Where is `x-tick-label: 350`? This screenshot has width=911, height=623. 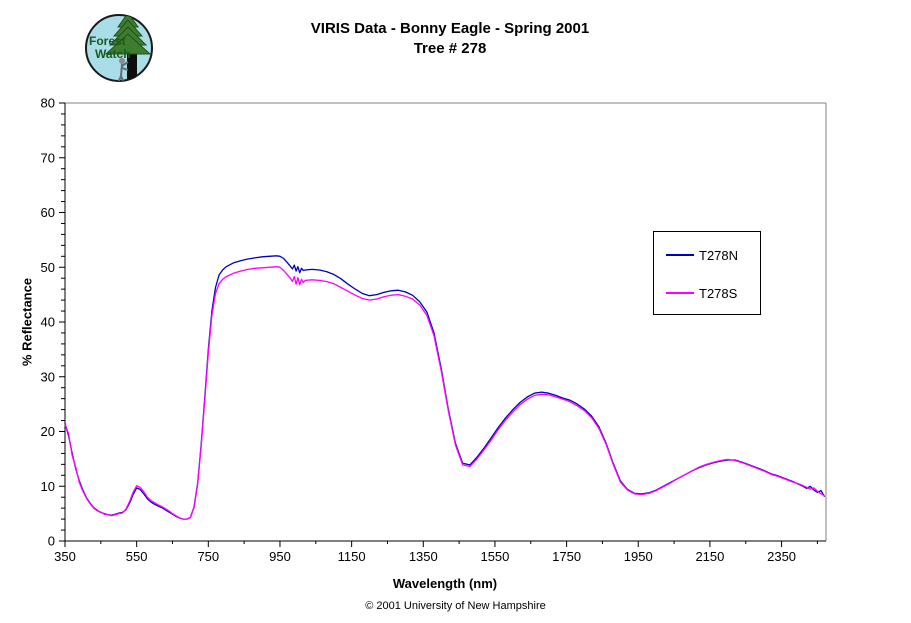 x-tick-label: 350 is located at coordinates (65, 556).